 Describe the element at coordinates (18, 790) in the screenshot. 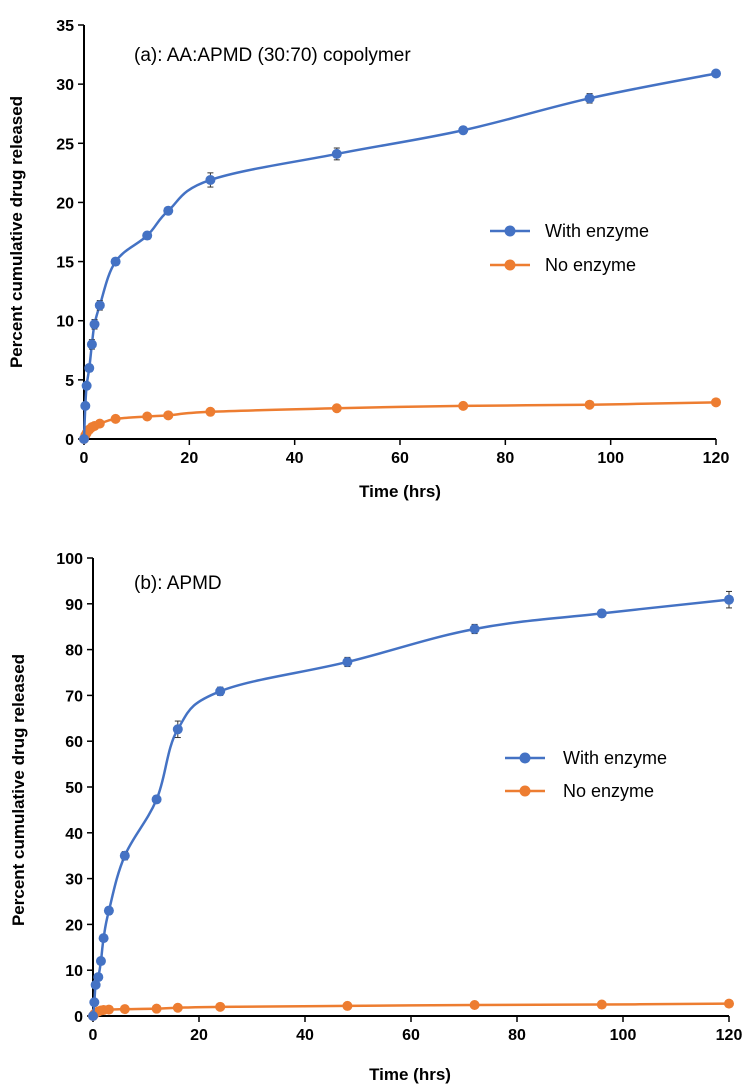

I see `y-axis-label: Percent cumulative drug released` at that location.